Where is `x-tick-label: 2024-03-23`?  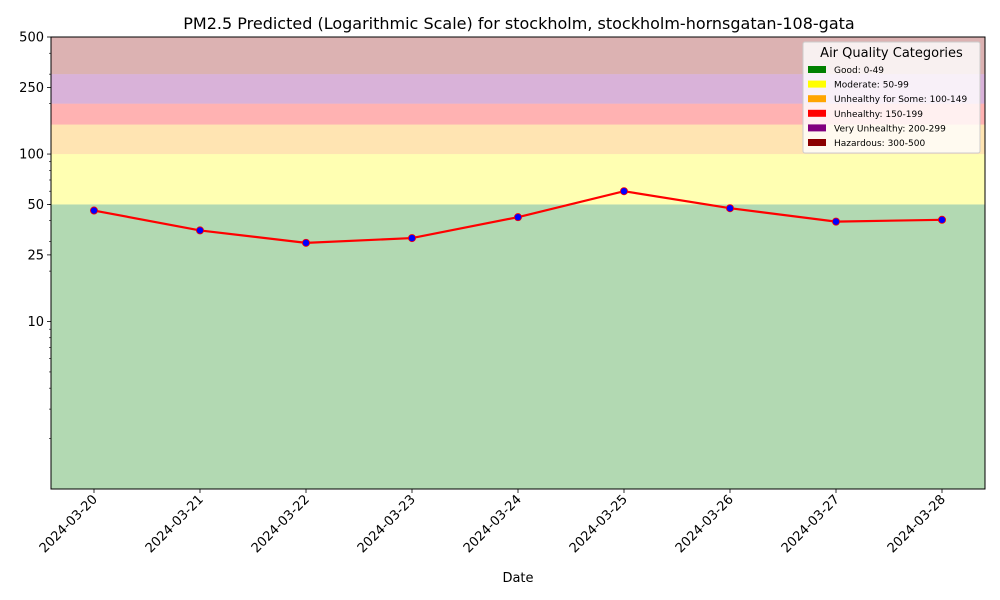 x-tick-label: 2024-03-23 is located at coordinates (387, 524).